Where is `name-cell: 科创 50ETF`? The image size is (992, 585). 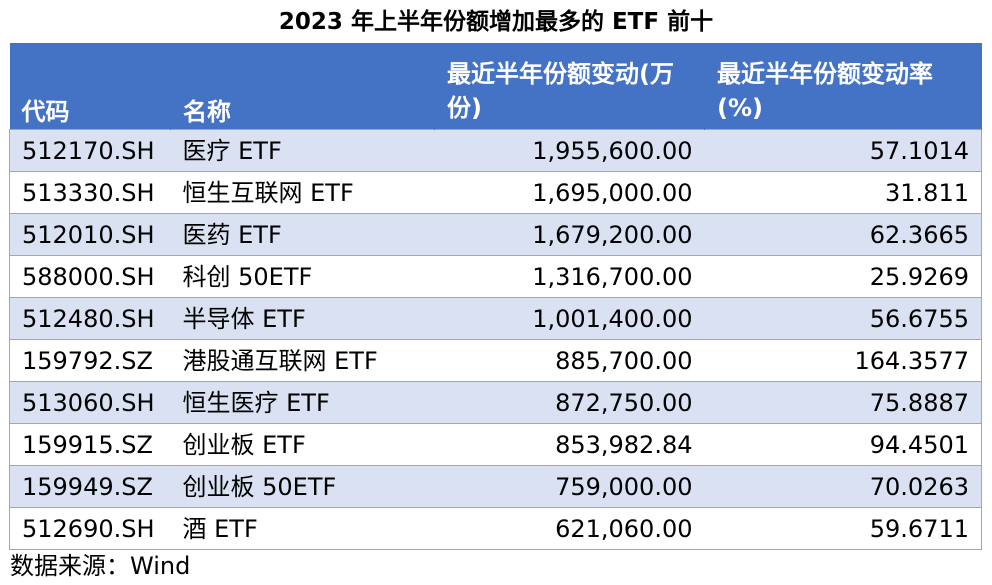 name-cell: 科创 50ETF is located at coordinates (302, 276).